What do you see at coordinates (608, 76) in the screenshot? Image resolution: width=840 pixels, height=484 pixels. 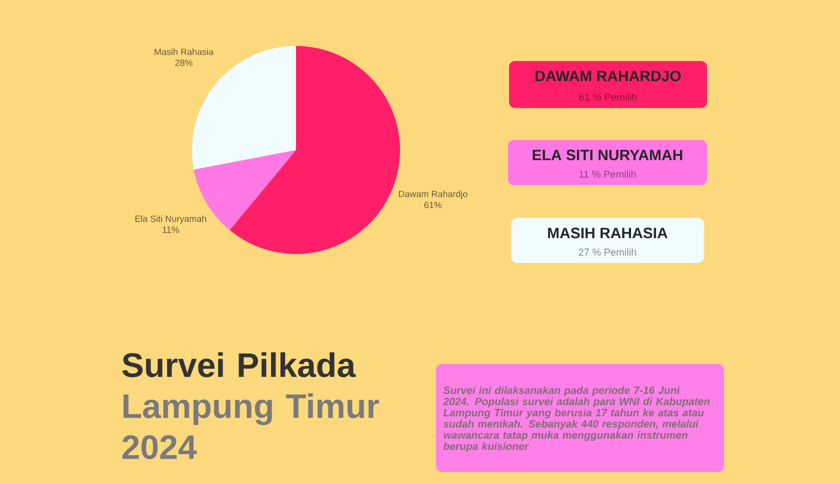 I see `text: DAWAM RAHARDJO` at bounding box center [608, 76].